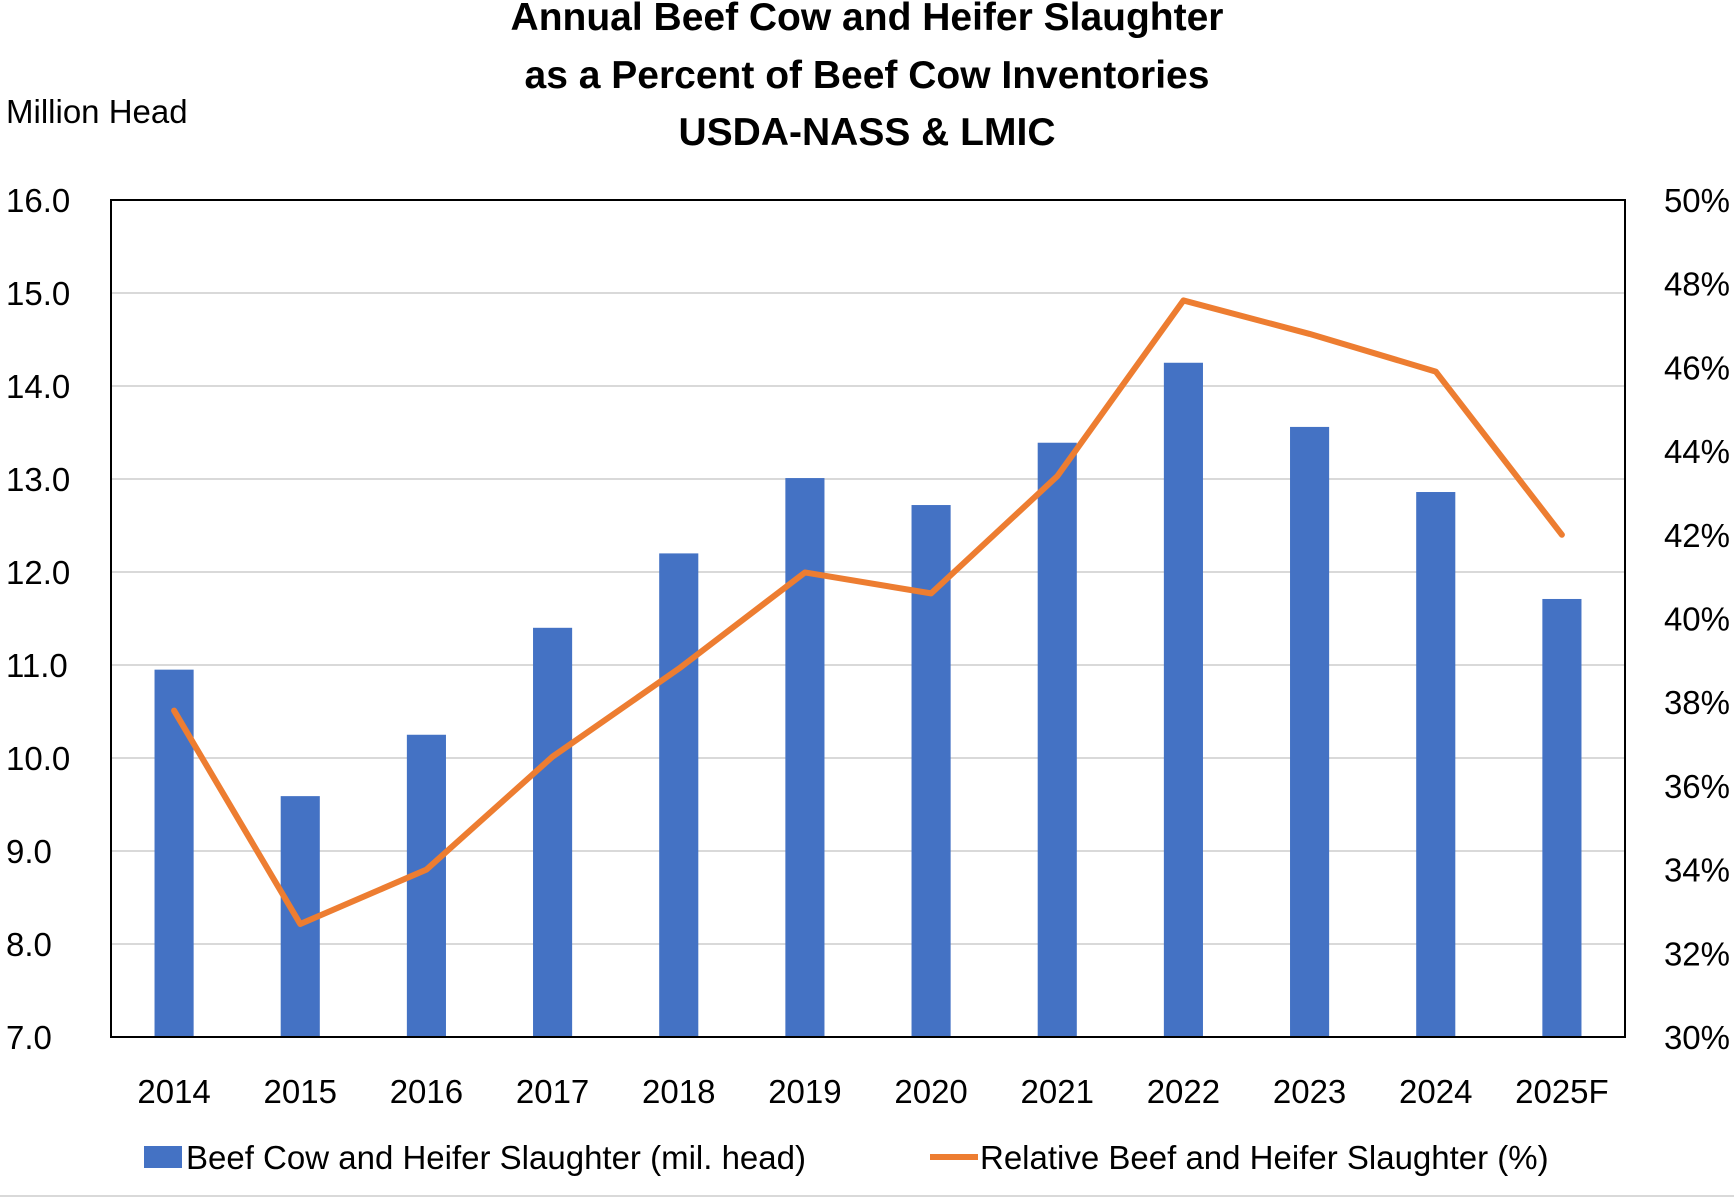 The height and width of the screenshot is (1203, 1734). Describe the element at coordinates (1697, 284) in the screenshot. I see `right-axis-tick-label: 48%` at that location.